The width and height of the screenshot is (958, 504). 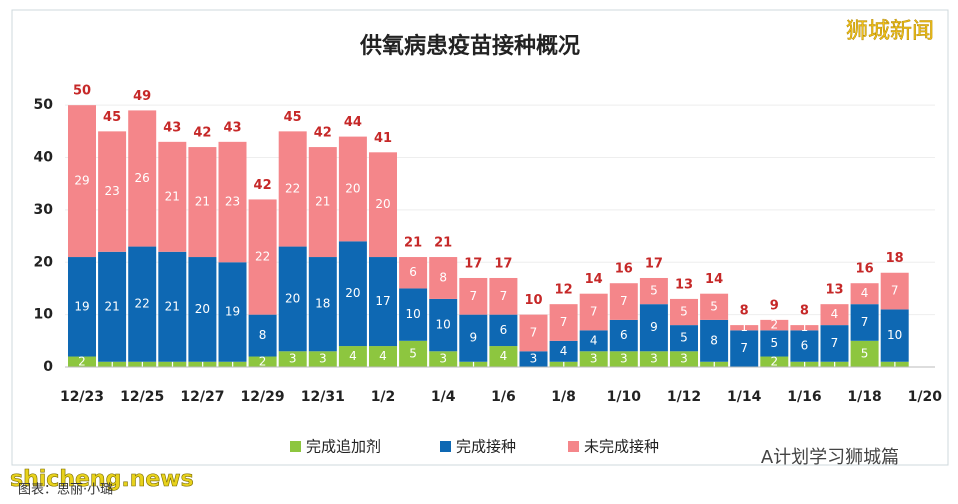 What do you see at coordinates (469, 46) in the screenshot?
I see `chart-title: 供氧病患疫苗接种概况` at bounding box center [469, 46].